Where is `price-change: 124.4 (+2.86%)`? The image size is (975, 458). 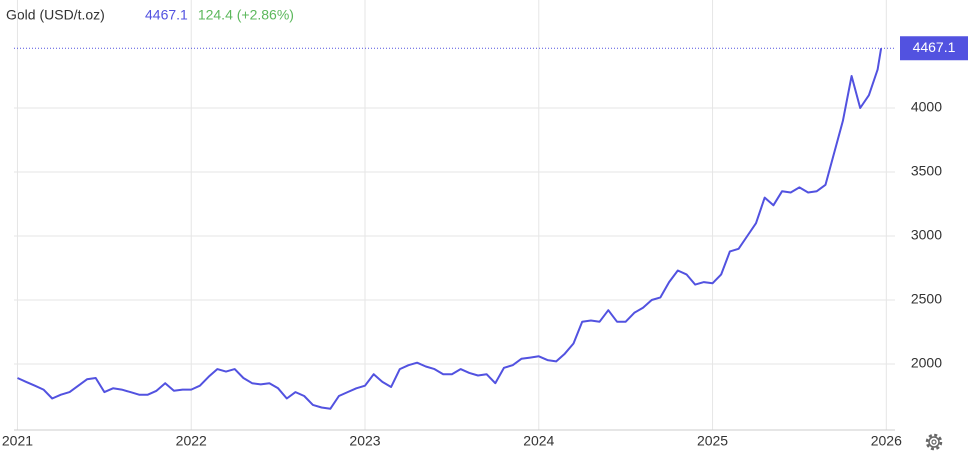
price-change: 124.4 (+2.86%) is located at coordinates (246, 15).